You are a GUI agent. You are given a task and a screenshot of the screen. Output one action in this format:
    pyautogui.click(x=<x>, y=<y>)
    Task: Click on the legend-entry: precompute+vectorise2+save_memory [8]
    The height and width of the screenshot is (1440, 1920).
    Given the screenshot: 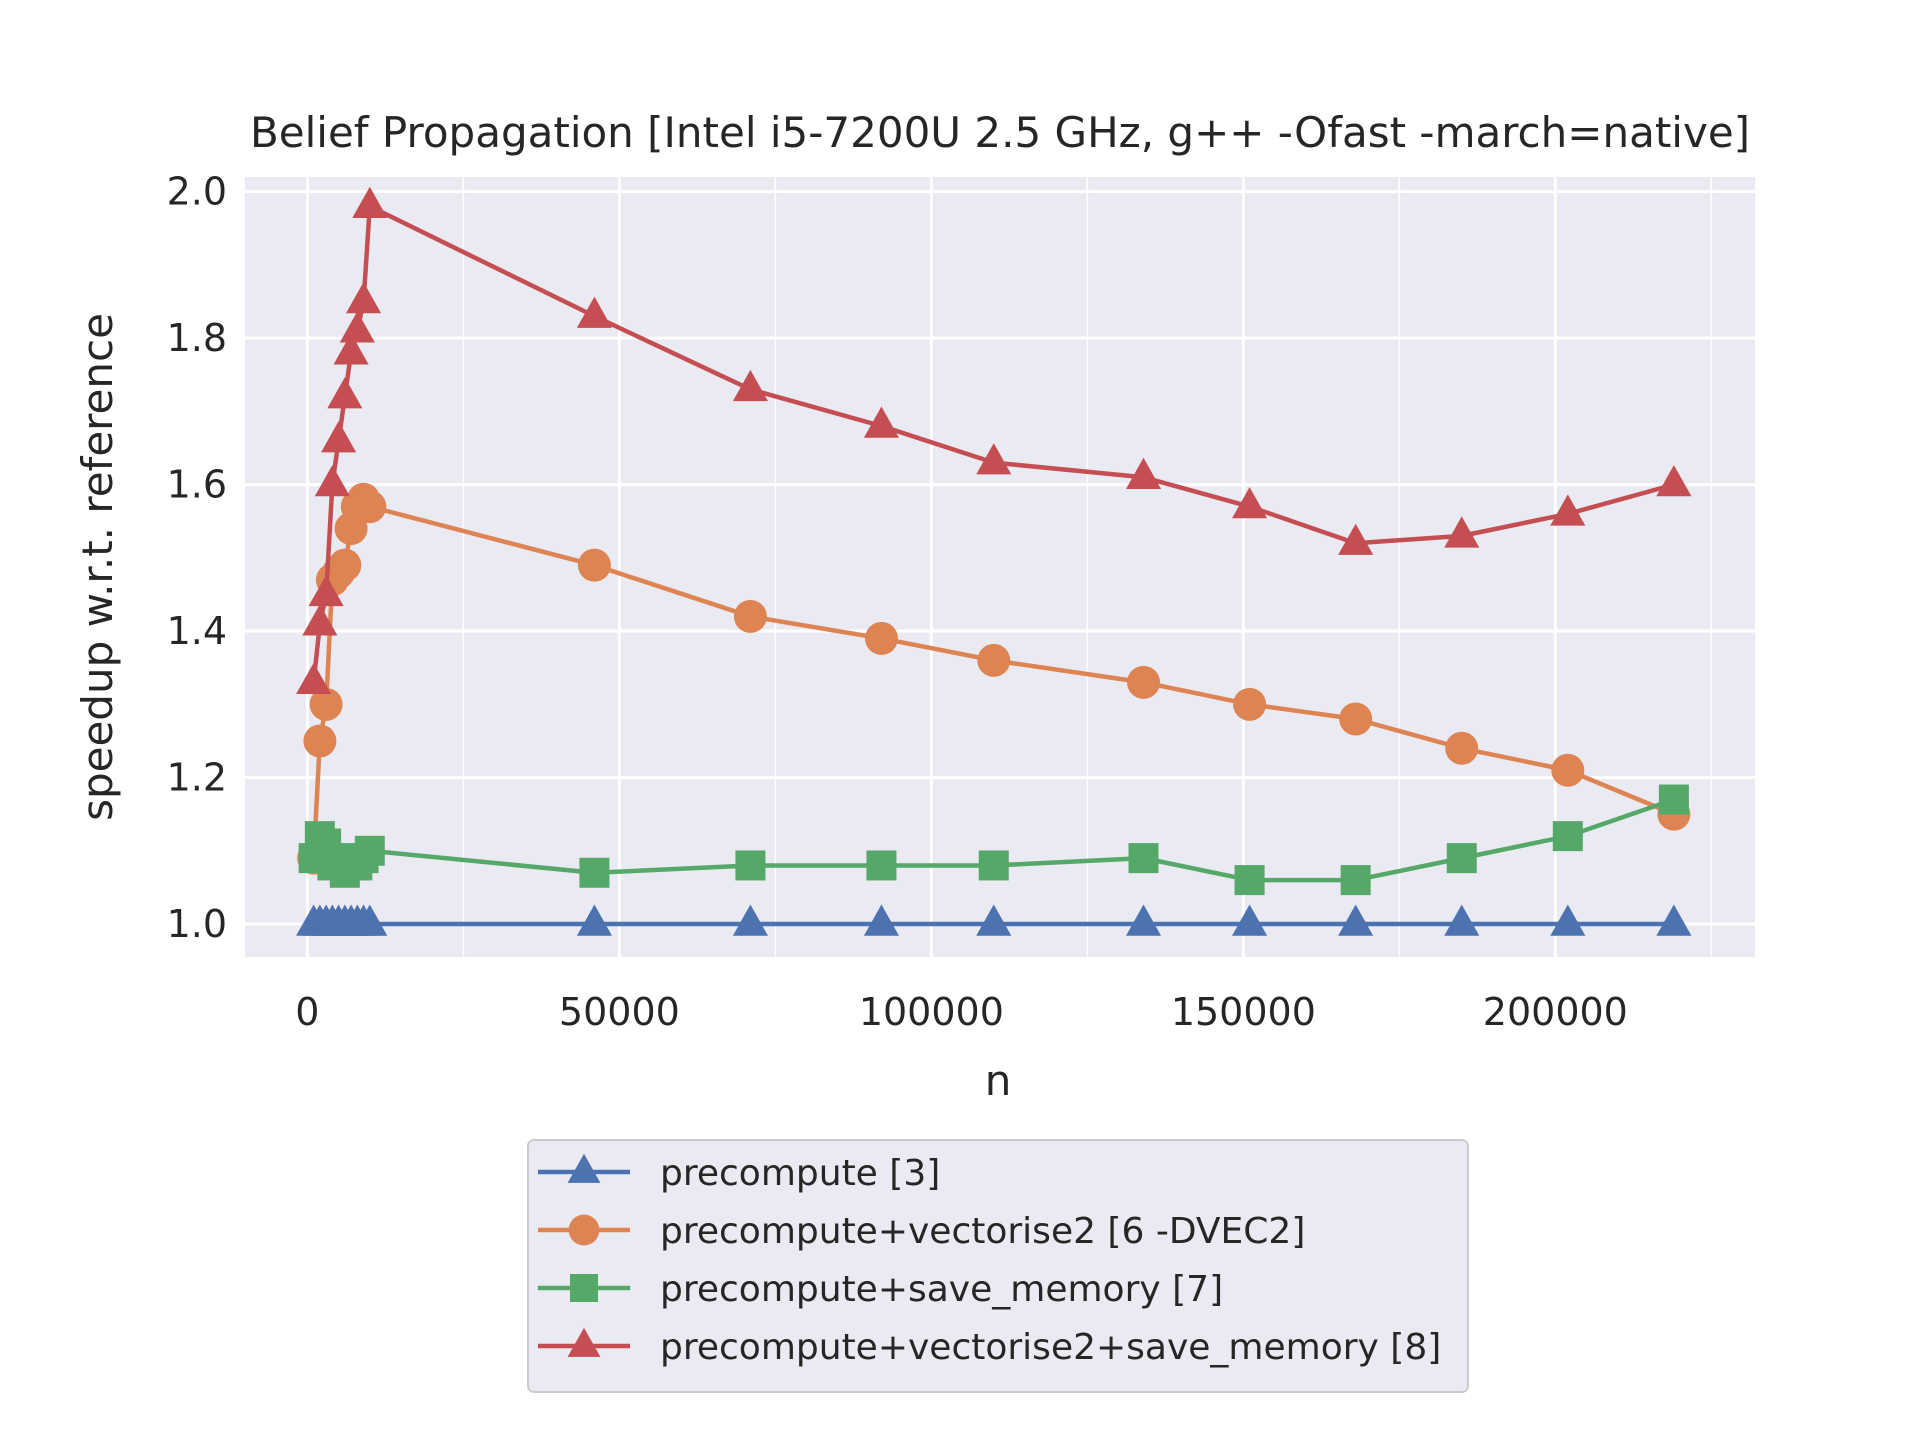 What is the action you would take?
    pyautogui.click(x=989, y=1347)
    